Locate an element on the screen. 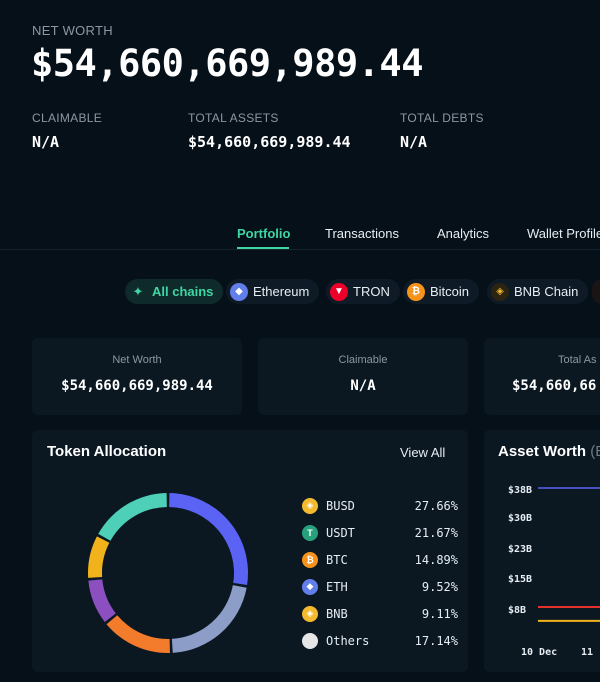 The width and height of the screenshot is (600, 682). eth-icon: ◆ is located at coordinates (310, 586).